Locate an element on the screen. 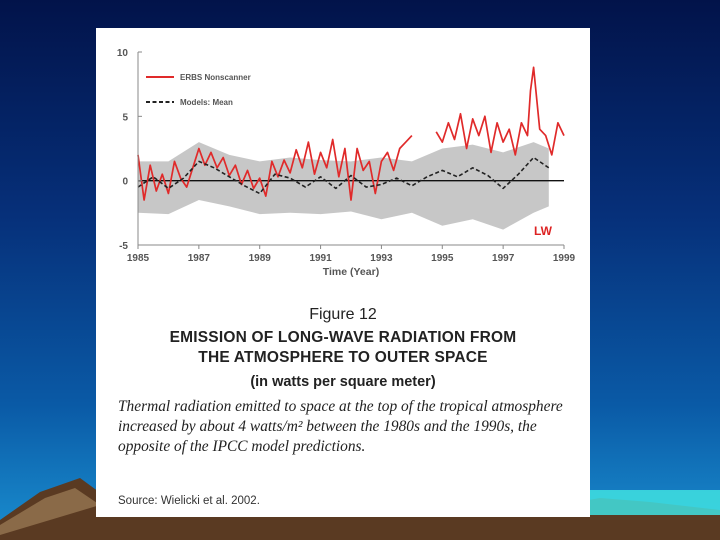 The image size is (720, 540). y-tick-label: 0 is located at coordinates (125, 182).